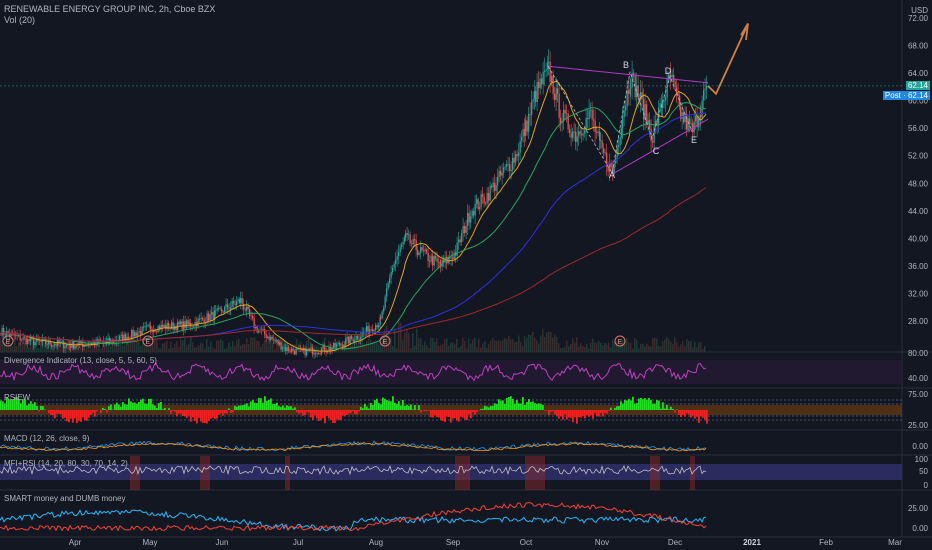 Image resolution: width=932 pixels, height=550 pixels. What do you see at coordinates (727, 61) in the screenshot?
I see `projection-arrow` at bounding box center [727, 61].